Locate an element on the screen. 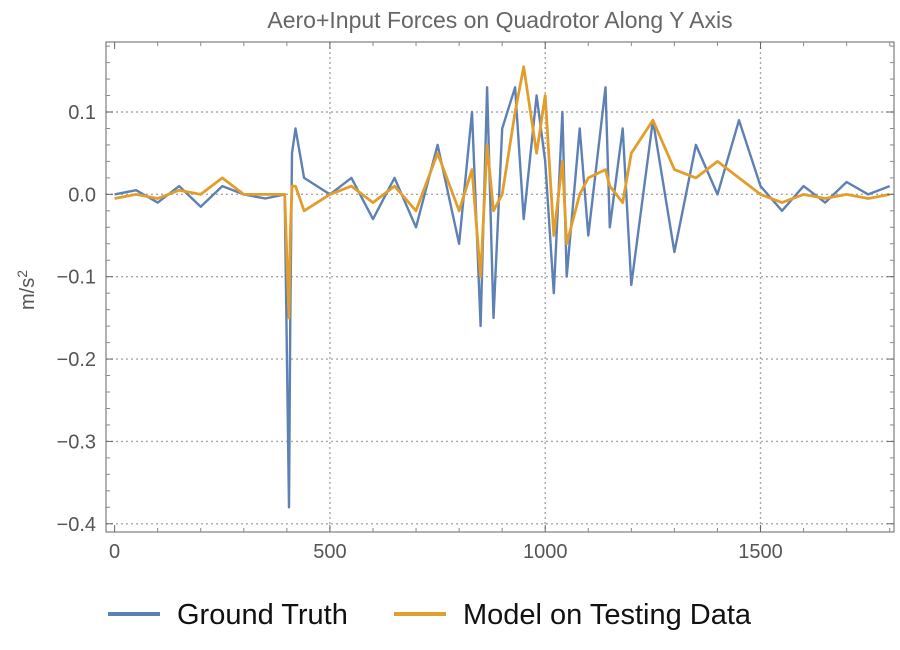 This screenshot has height=650, width=900. x-tick-label: 500 is located at coordinates (329, 552).